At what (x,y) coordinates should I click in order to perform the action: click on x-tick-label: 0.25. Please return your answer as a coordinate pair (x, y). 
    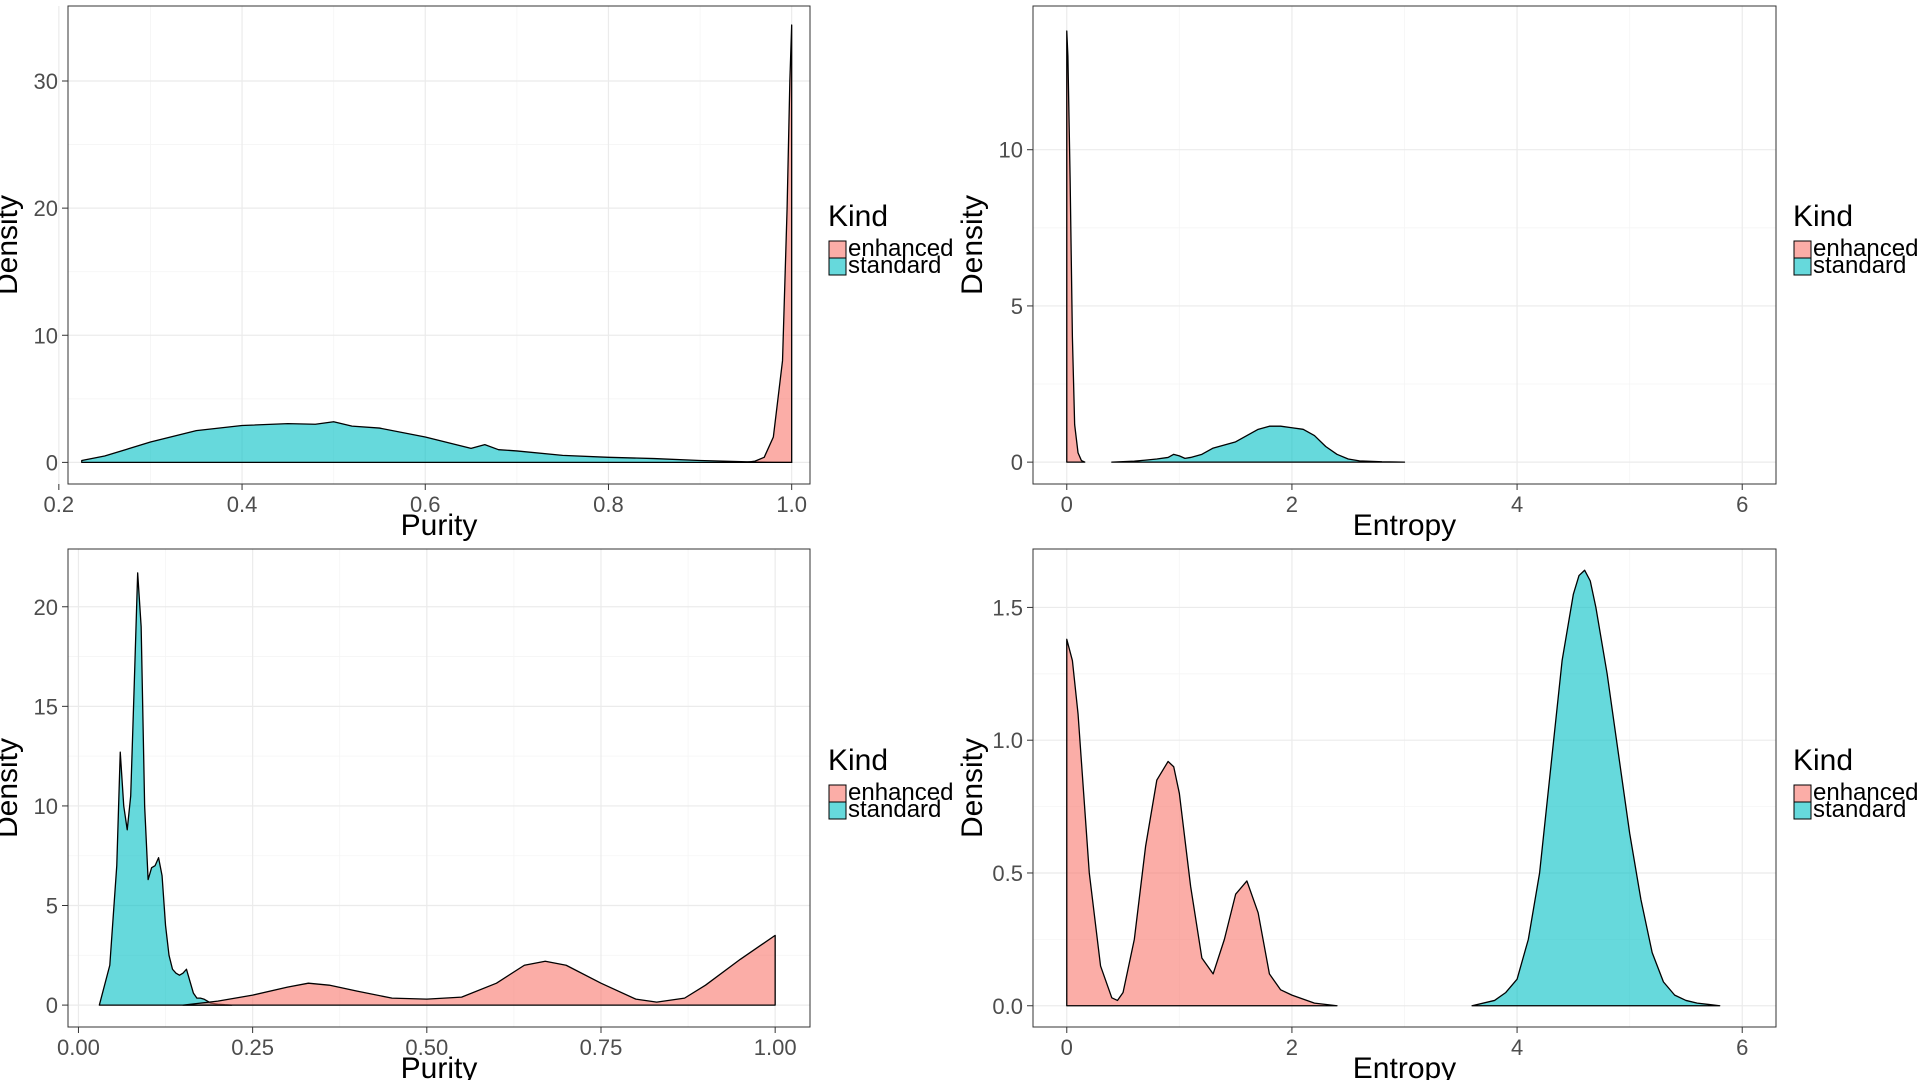
    Looking at the image, I should click on (252, 1047).